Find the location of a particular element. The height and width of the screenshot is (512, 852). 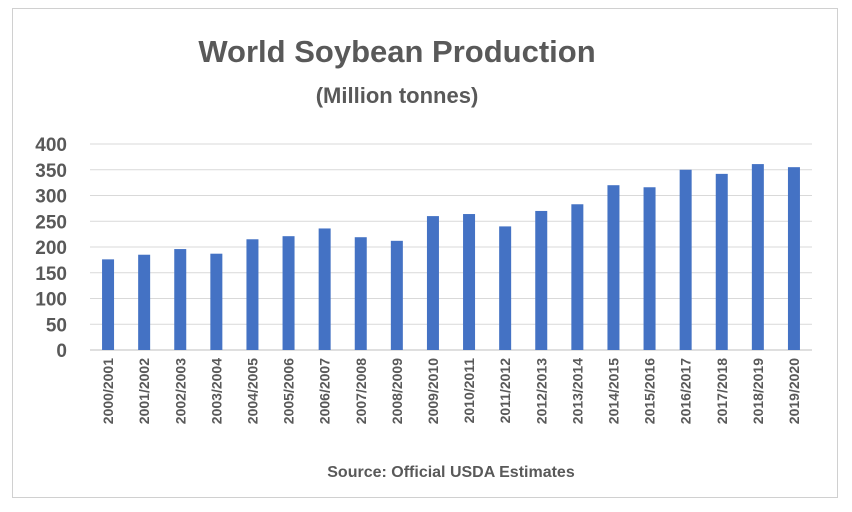

y-tick-label: 0 is located at coordinates (61, 351).